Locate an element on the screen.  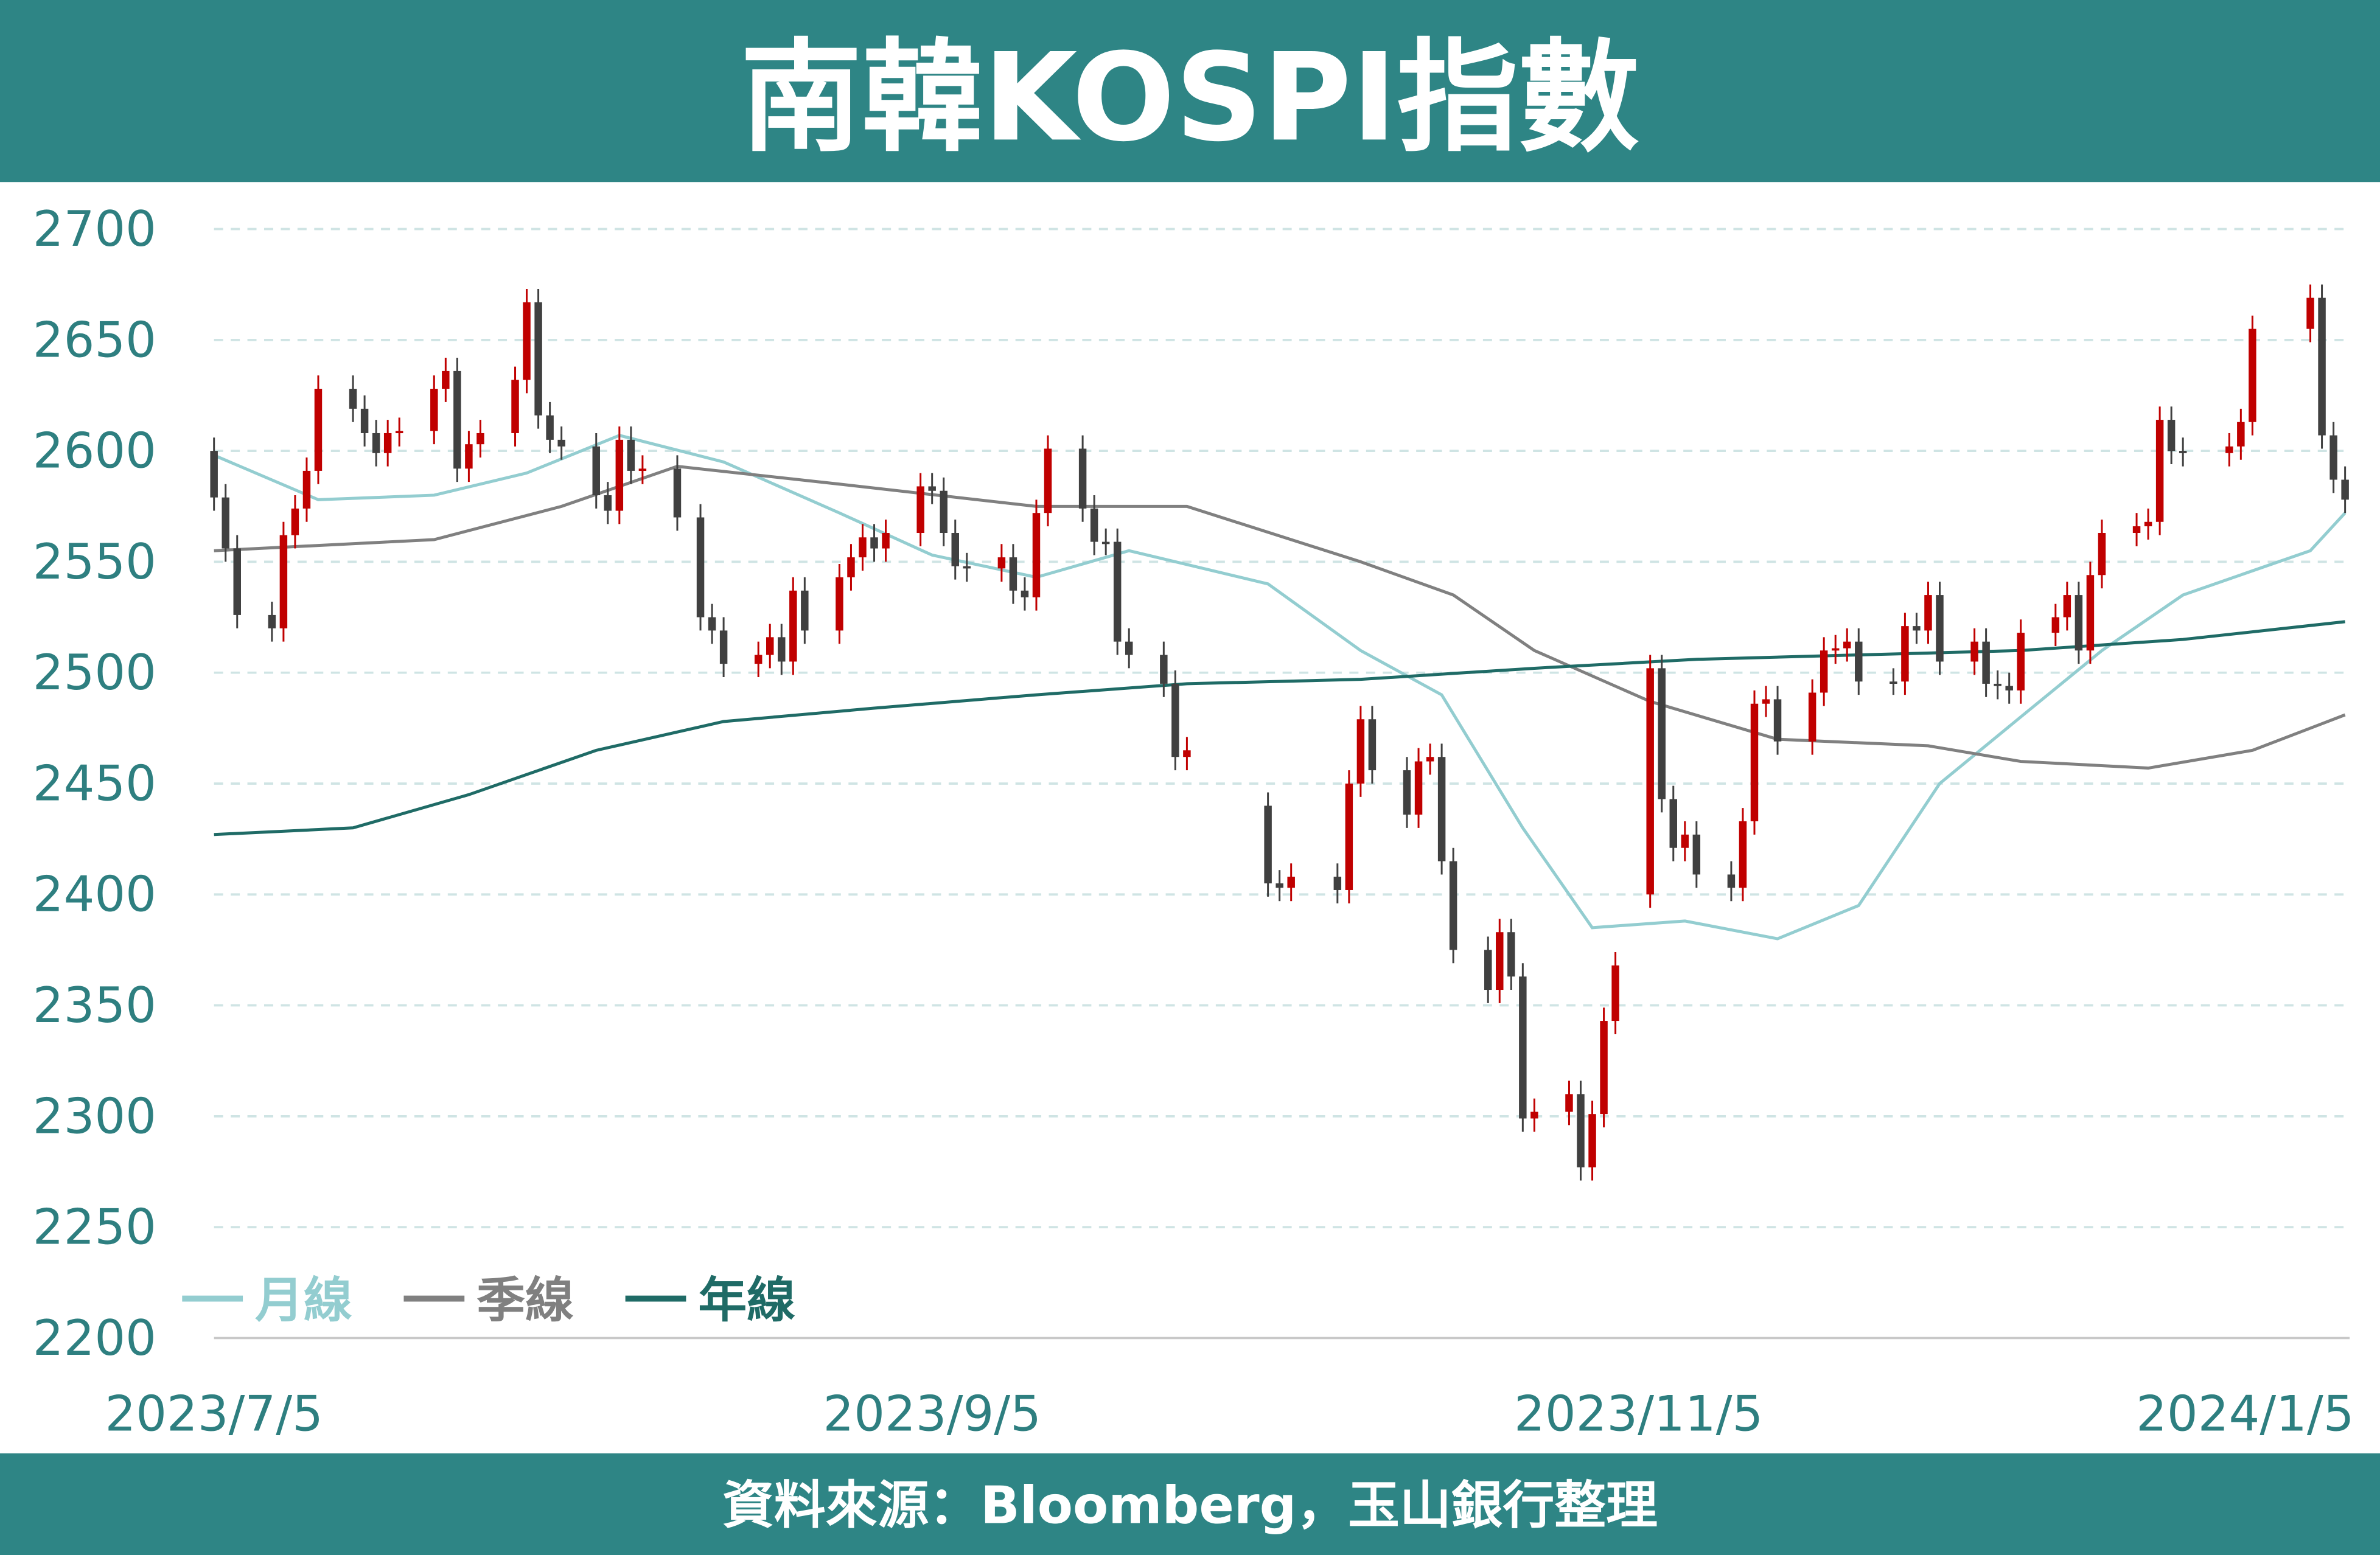
y-tick-label: 2200 is located at coordinates (94, 1338).